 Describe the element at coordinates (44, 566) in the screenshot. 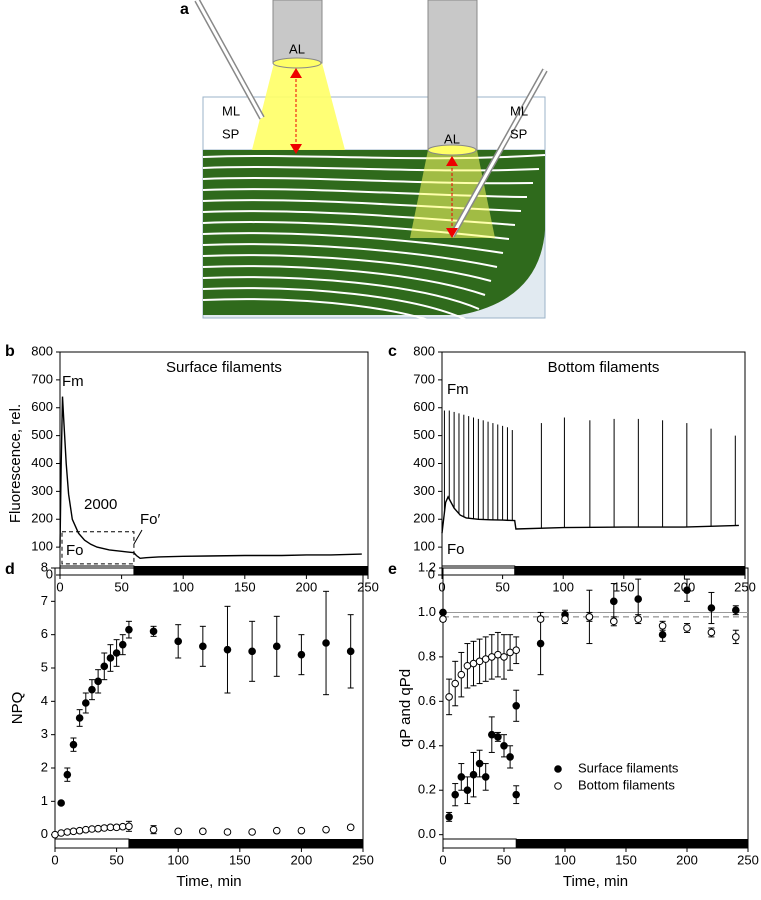

I see `y-tick-label: 8` at that location.